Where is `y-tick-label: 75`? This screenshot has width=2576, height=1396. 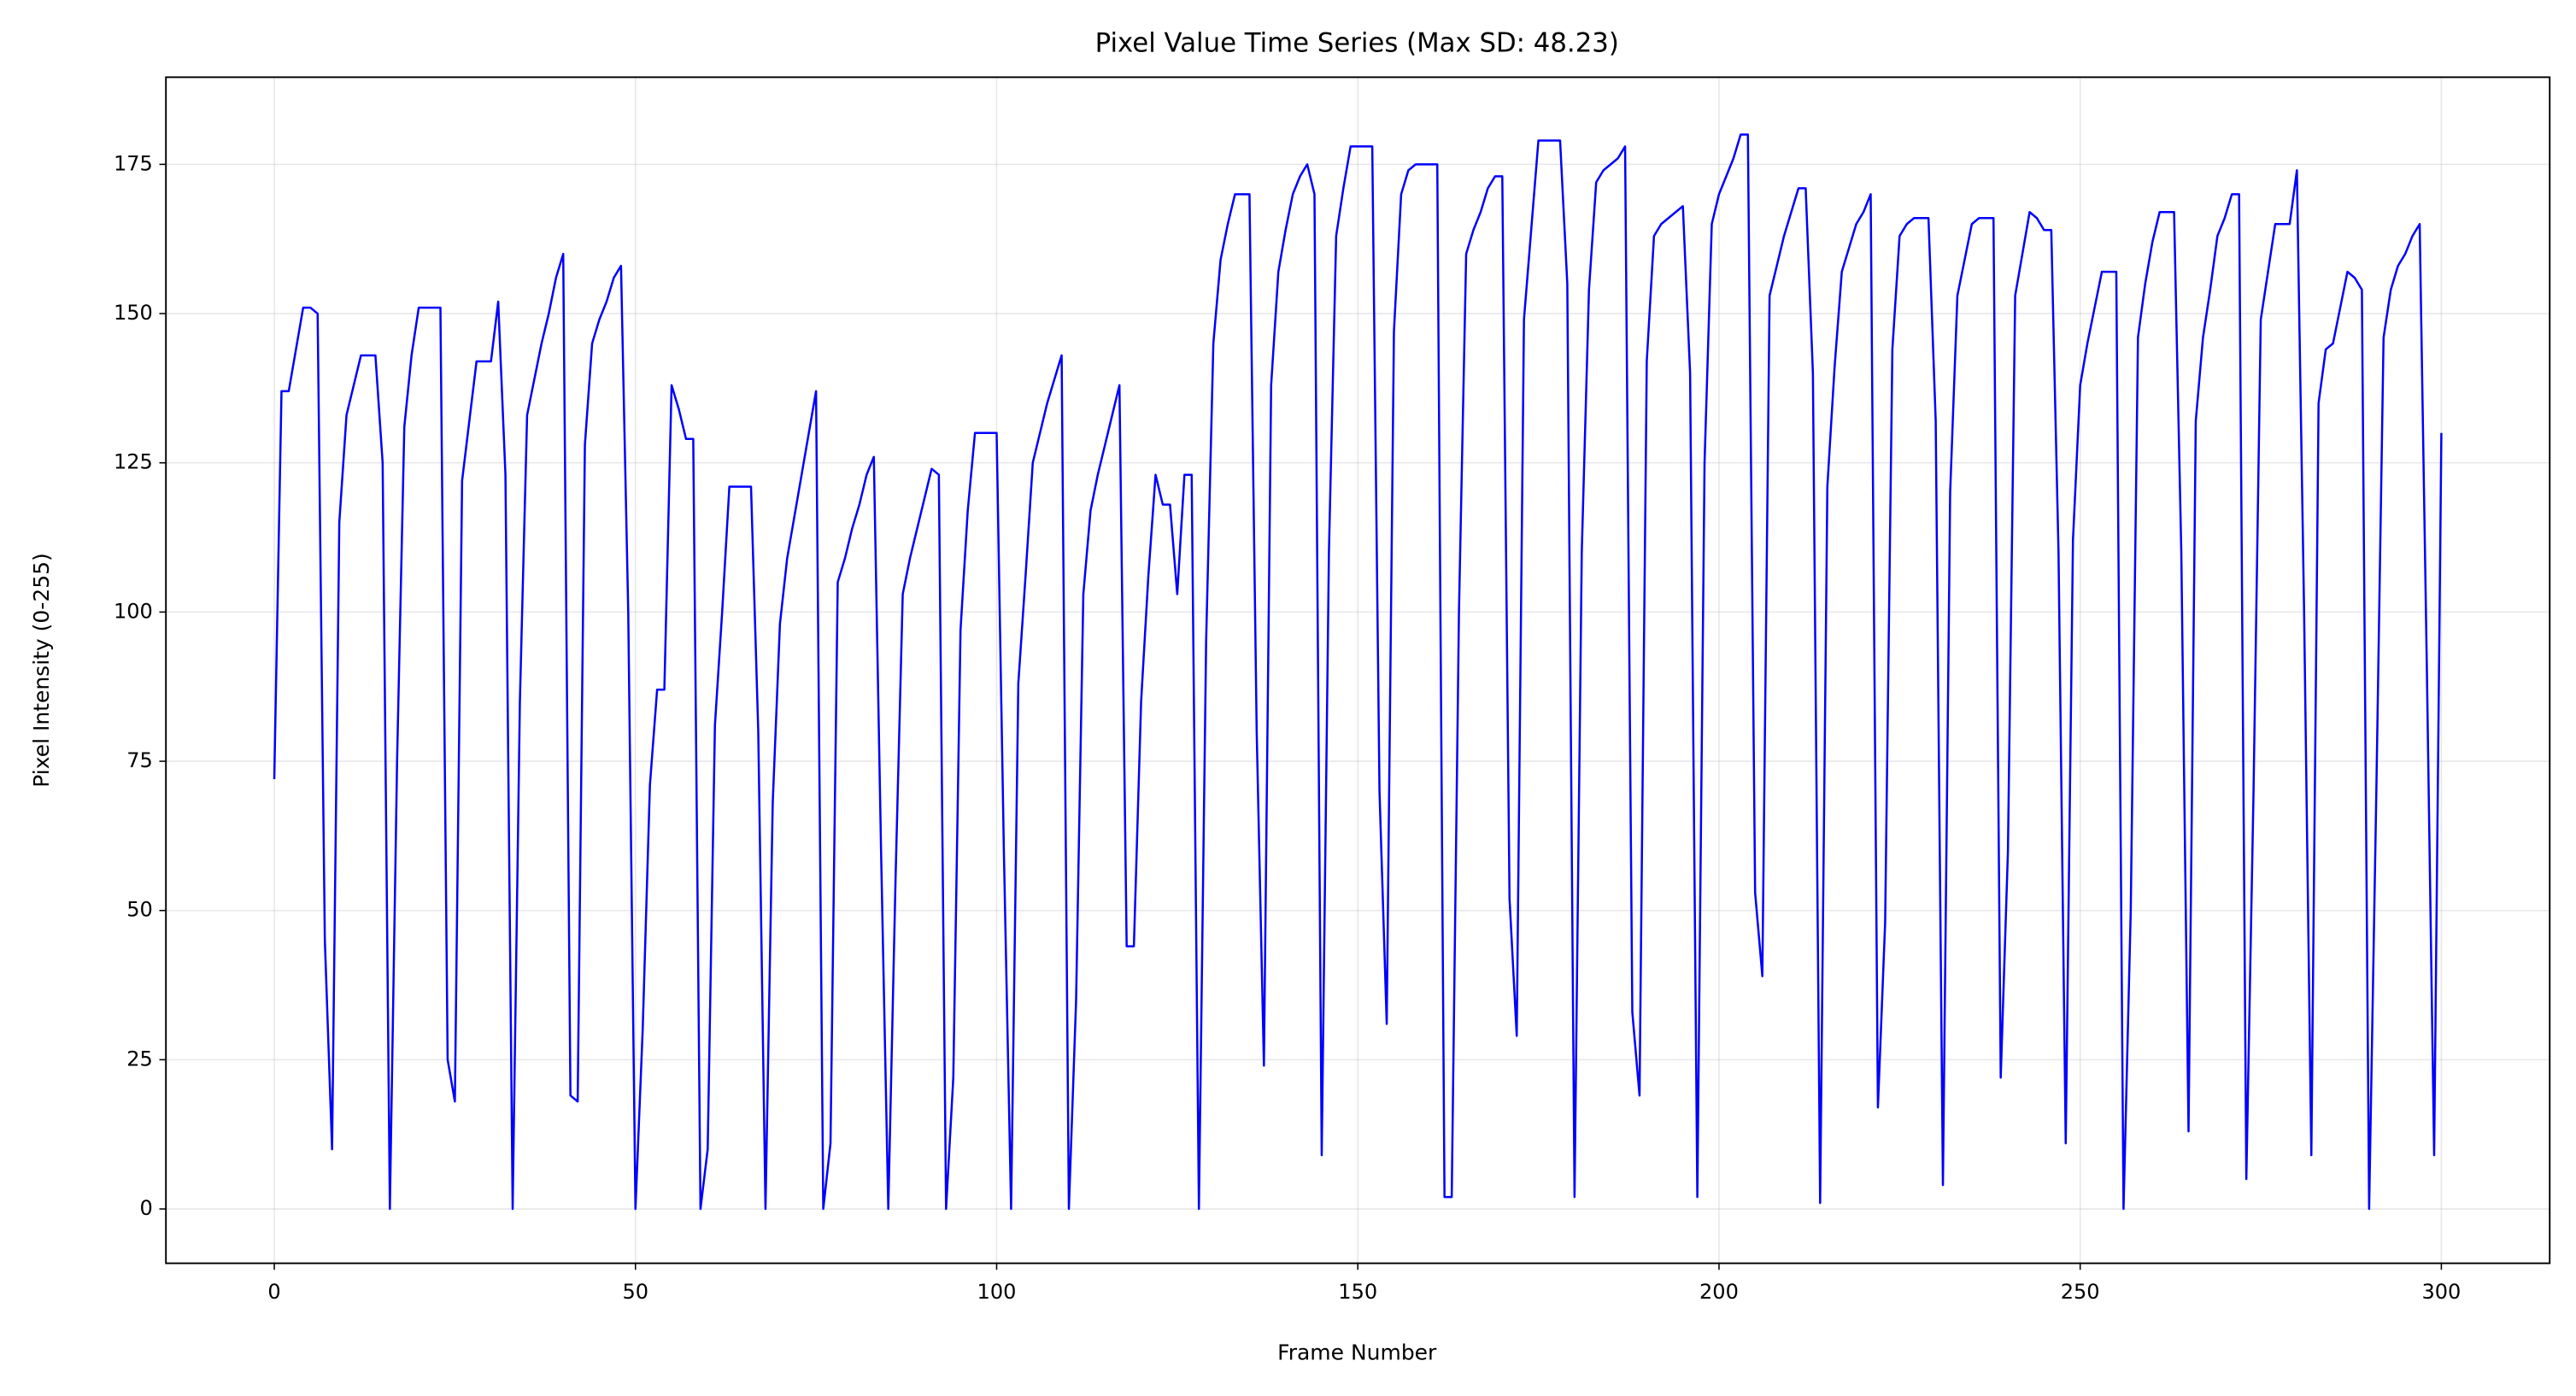
y-tick-label: 75 is located at coordinates (139, 760).